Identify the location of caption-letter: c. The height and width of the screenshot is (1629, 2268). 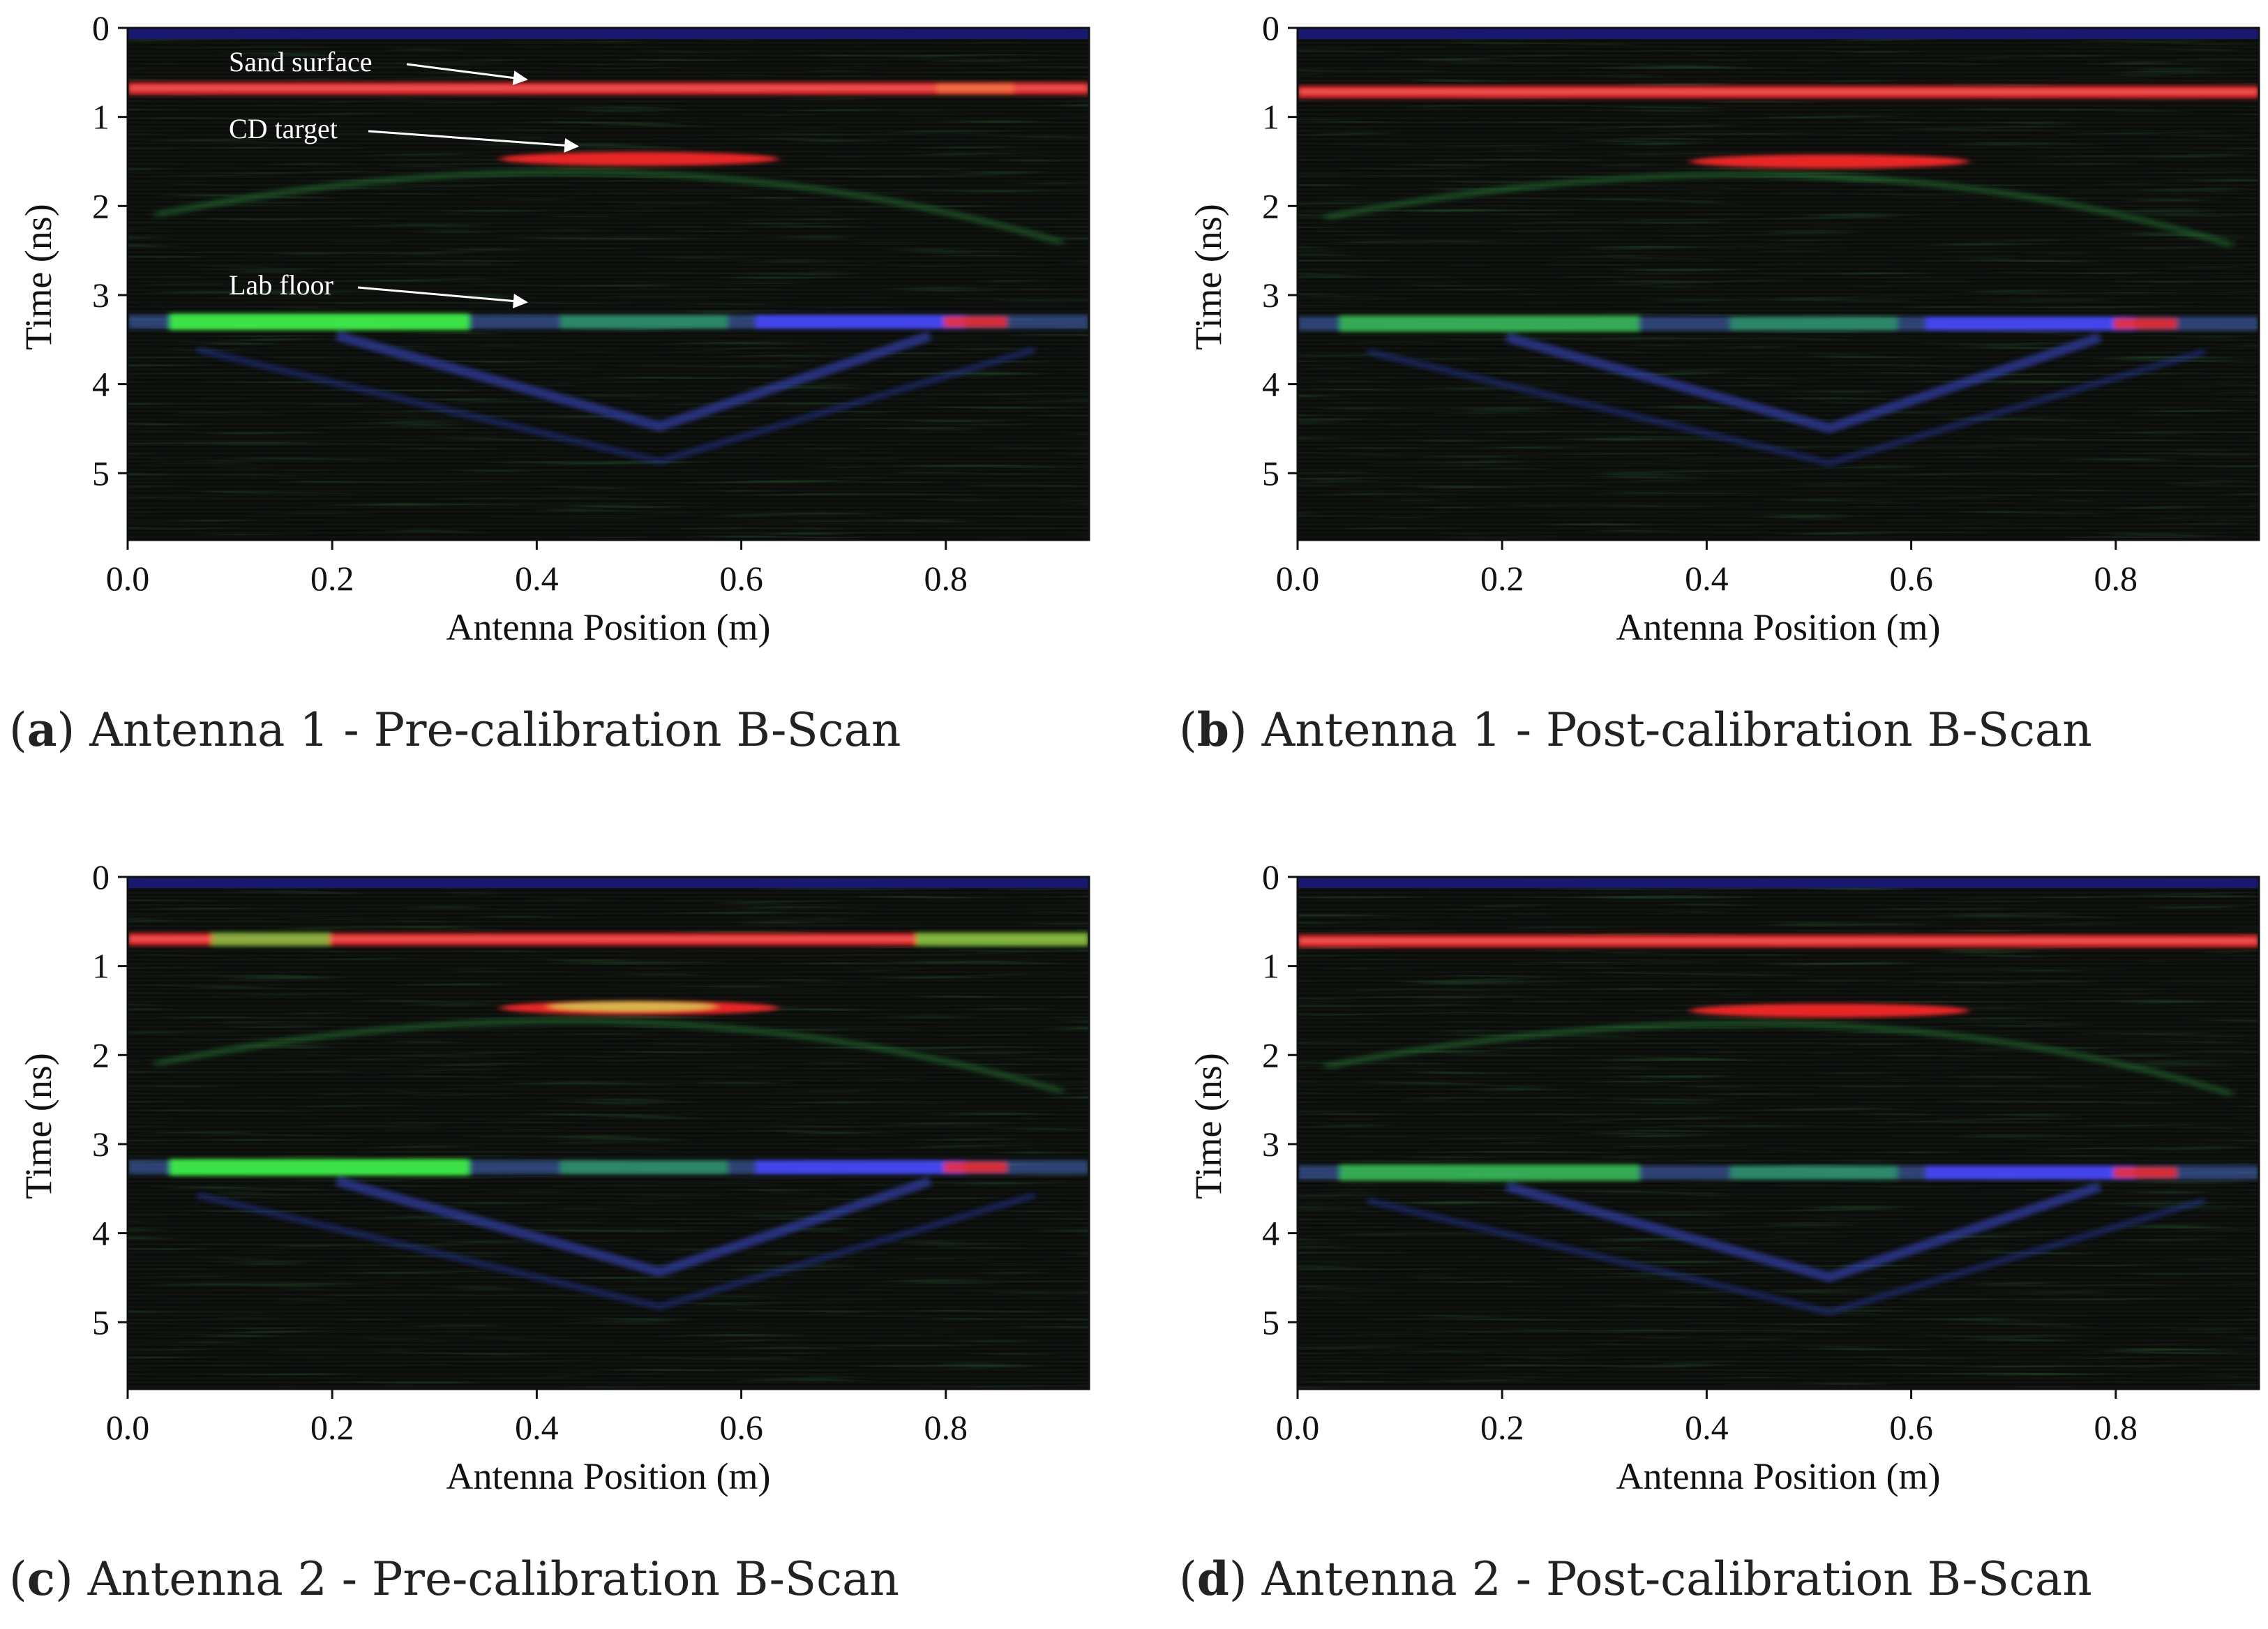
(41, 1579).